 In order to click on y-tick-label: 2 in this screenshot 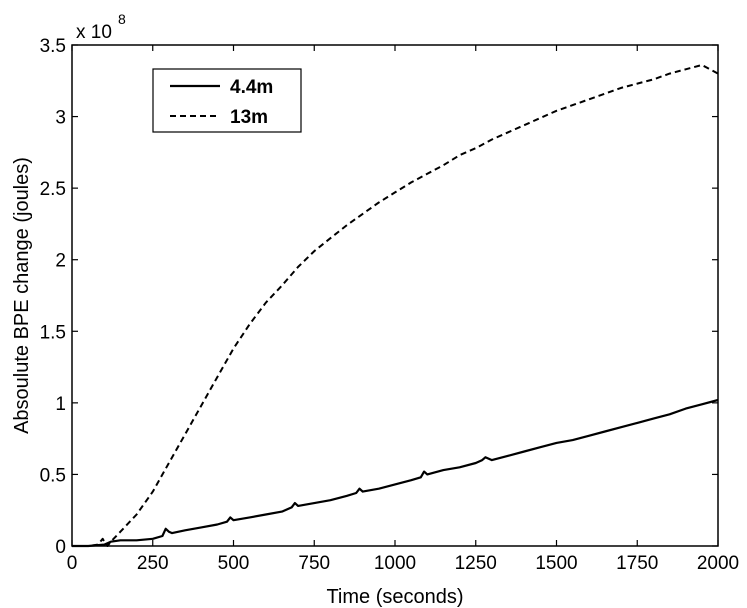, I will do `click(60, 261)`.